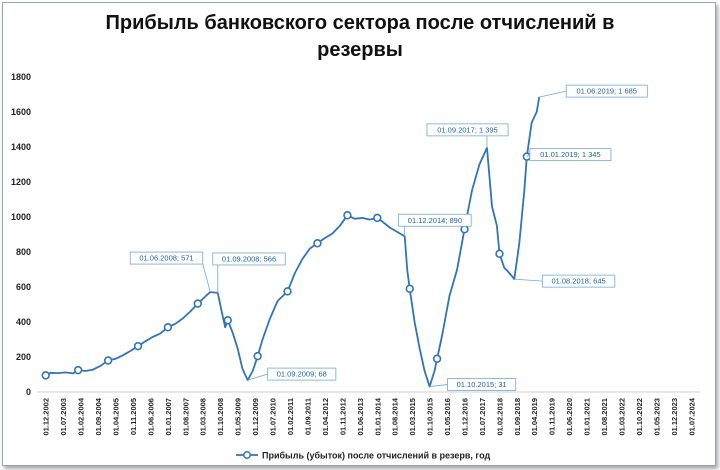 The image size is (720, 470). What do you see at coordinates (412, 417) in the screenshot?
I see `x-tick-label: 01.03.2015` at bounding box center [412, 417].